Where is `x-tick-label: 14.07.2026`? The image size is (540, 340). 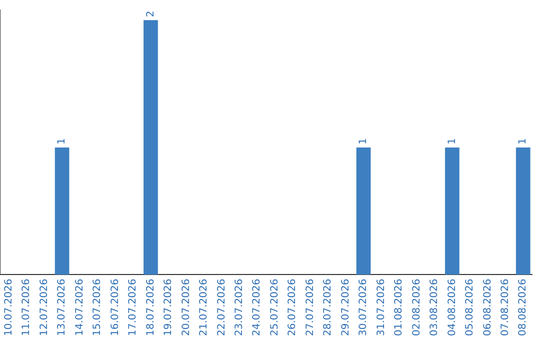
x-tick-label: 14.07.2026 is located at coordinates (80, 307).